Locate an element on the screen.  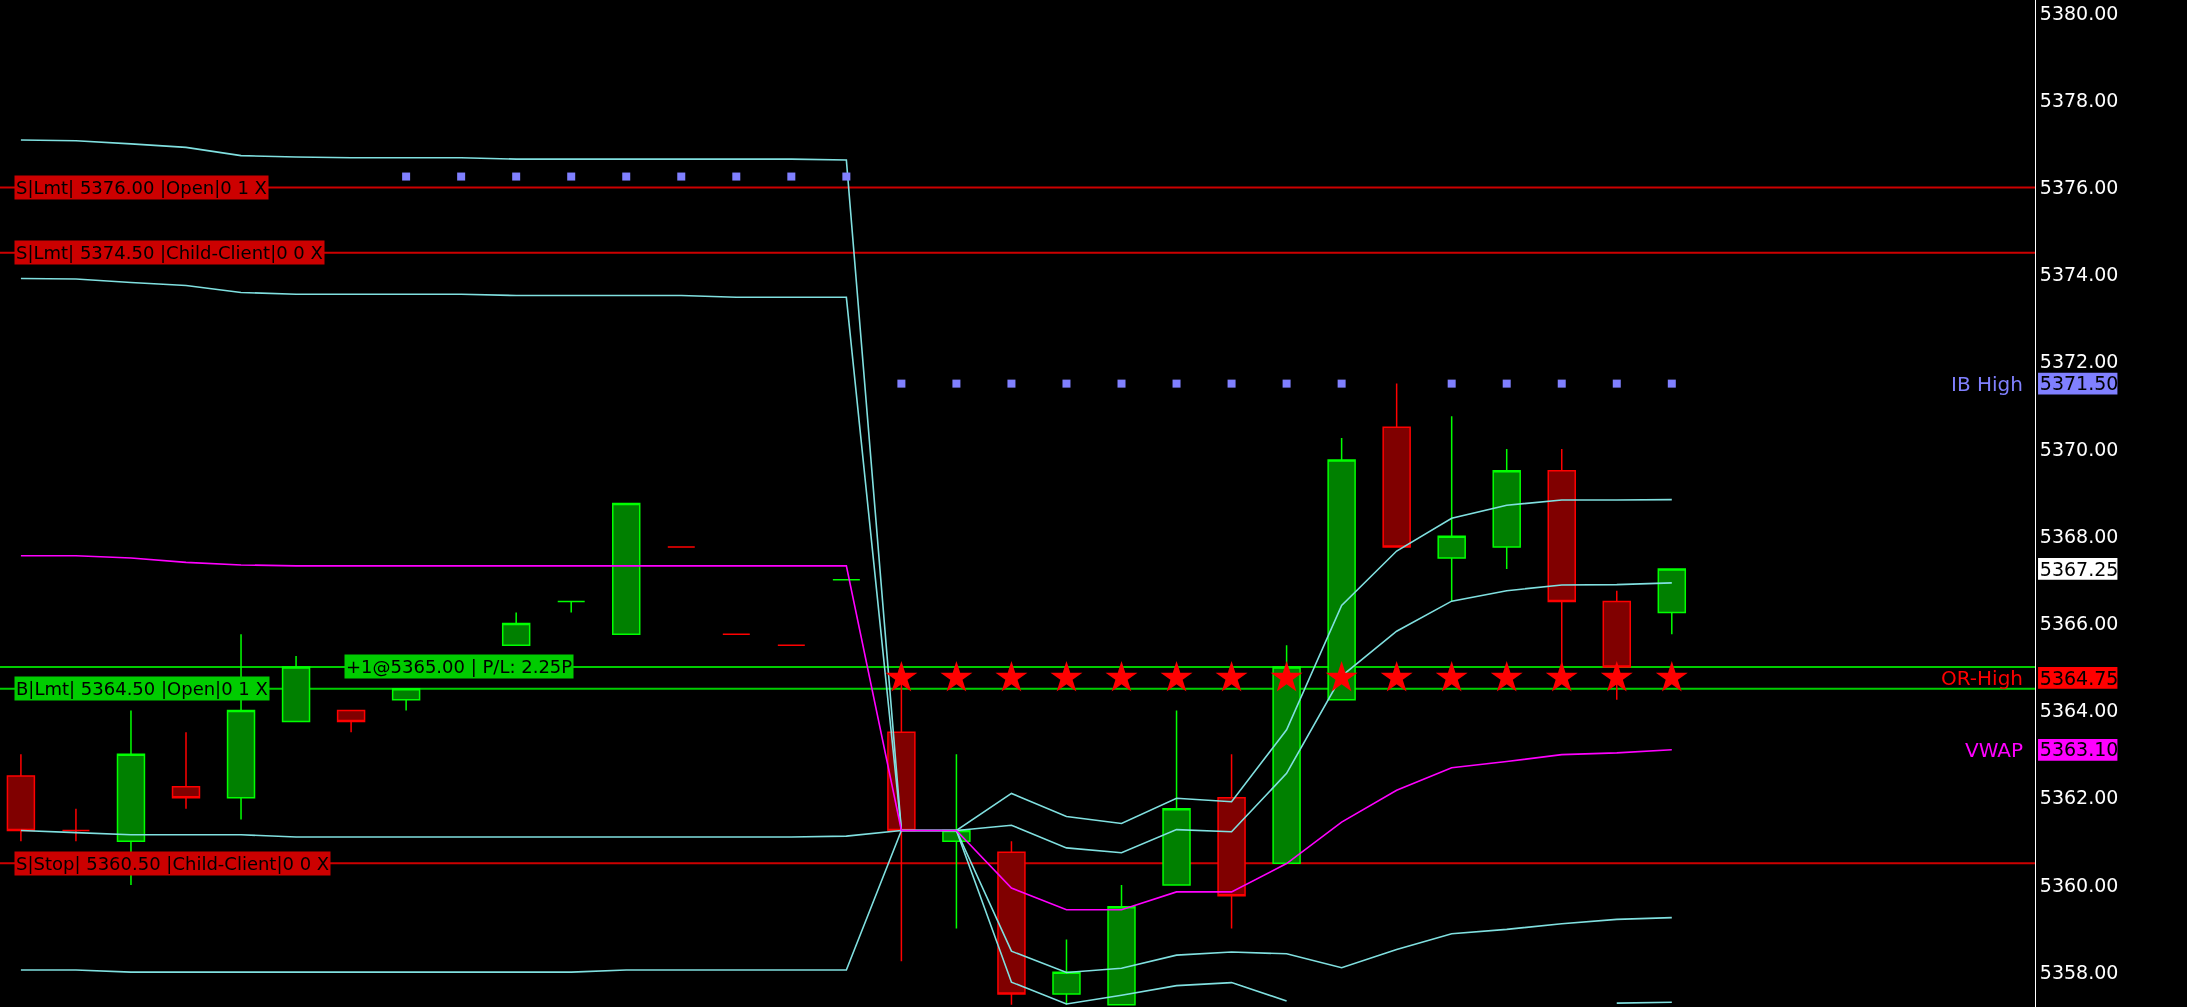
y-tick-label: 5368.00 is located at coordinates (2079, 535).